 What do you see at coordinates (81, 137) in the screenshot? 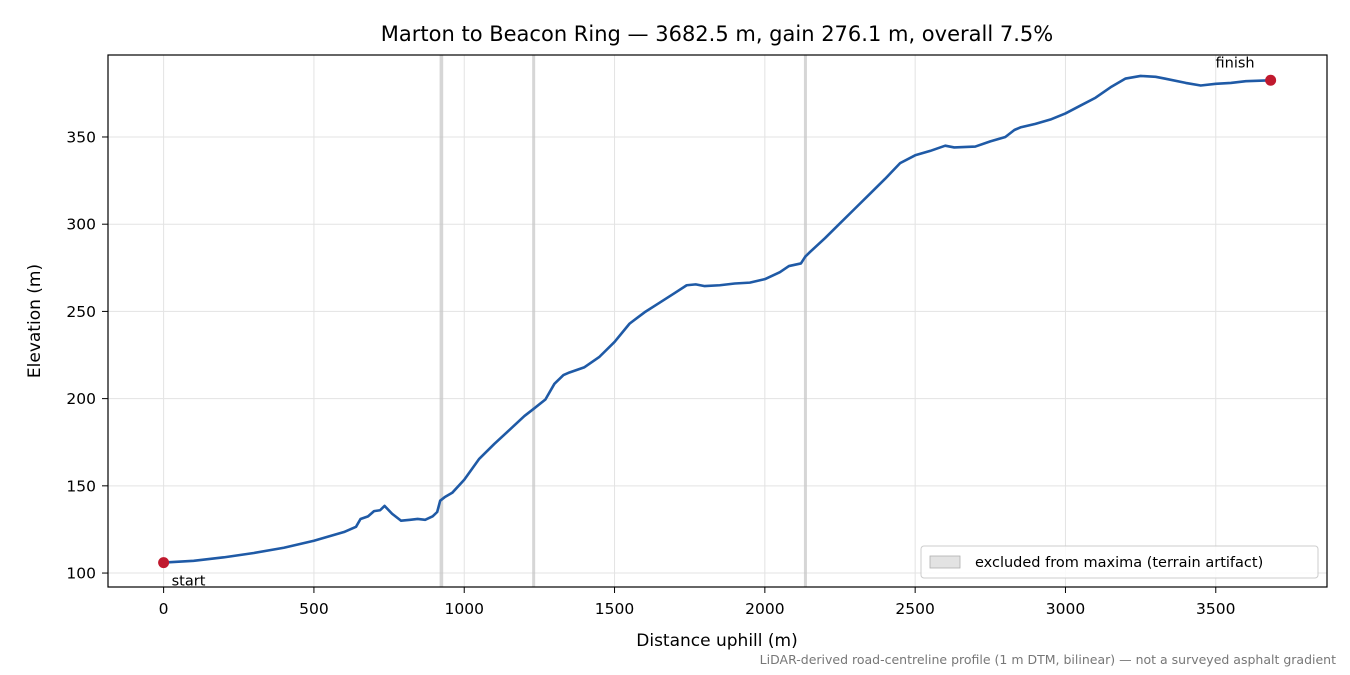
I see `y-tick-label: 350` at bounding box center [81, 137].